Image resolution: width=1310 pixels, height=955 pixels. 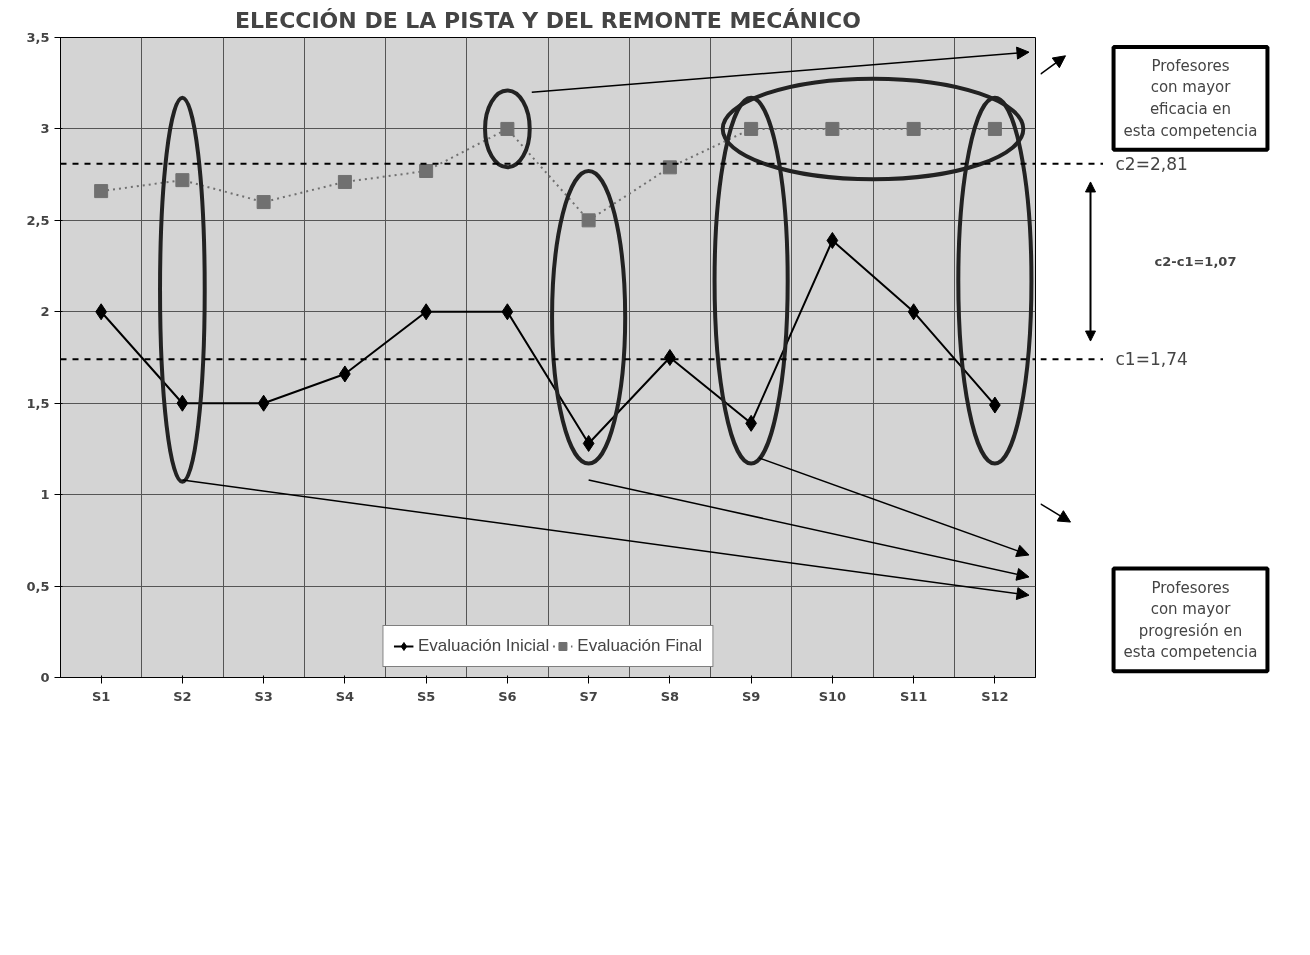 What do you see at coordinates (45, 495) in the screenshot?
I see `y-tick-label: 1` at bounding box center [45, 495].